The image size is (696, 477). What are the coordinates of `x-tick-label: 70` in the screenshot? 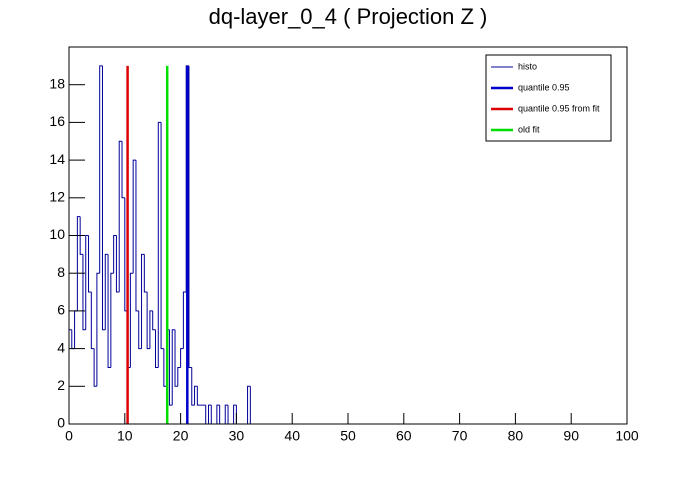 It's located at (460, 436).